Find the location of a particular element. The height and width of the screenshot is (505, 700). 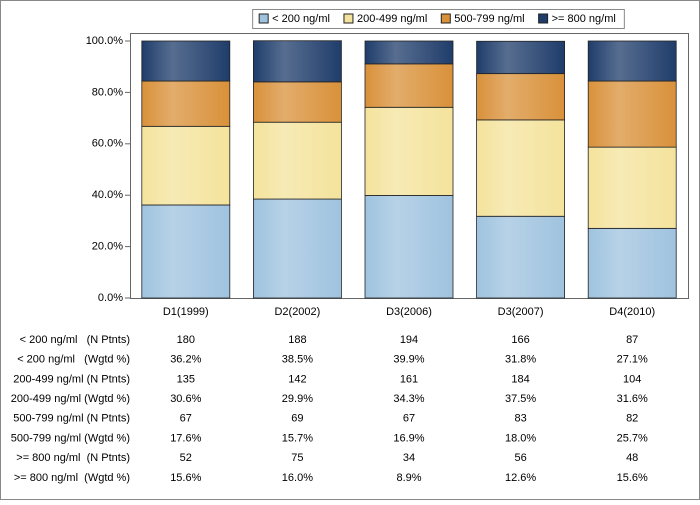

table-cell: 104 is located at coordinates (632, 379).